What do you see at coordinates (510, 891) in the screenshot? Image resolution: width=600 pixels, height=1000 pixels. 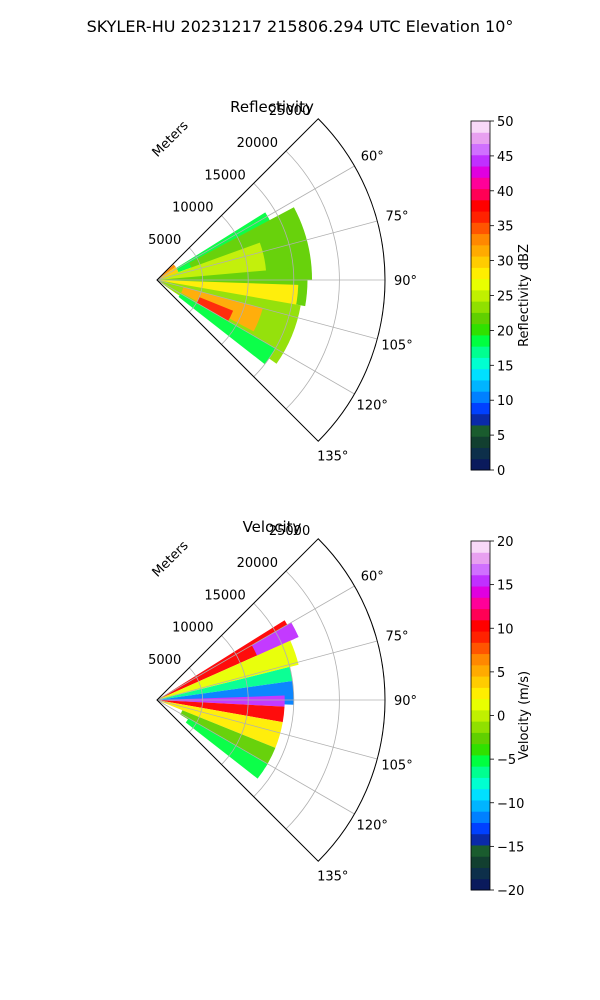 I see `colorbar-tick-label: −20` at bounding box center [510, 891].